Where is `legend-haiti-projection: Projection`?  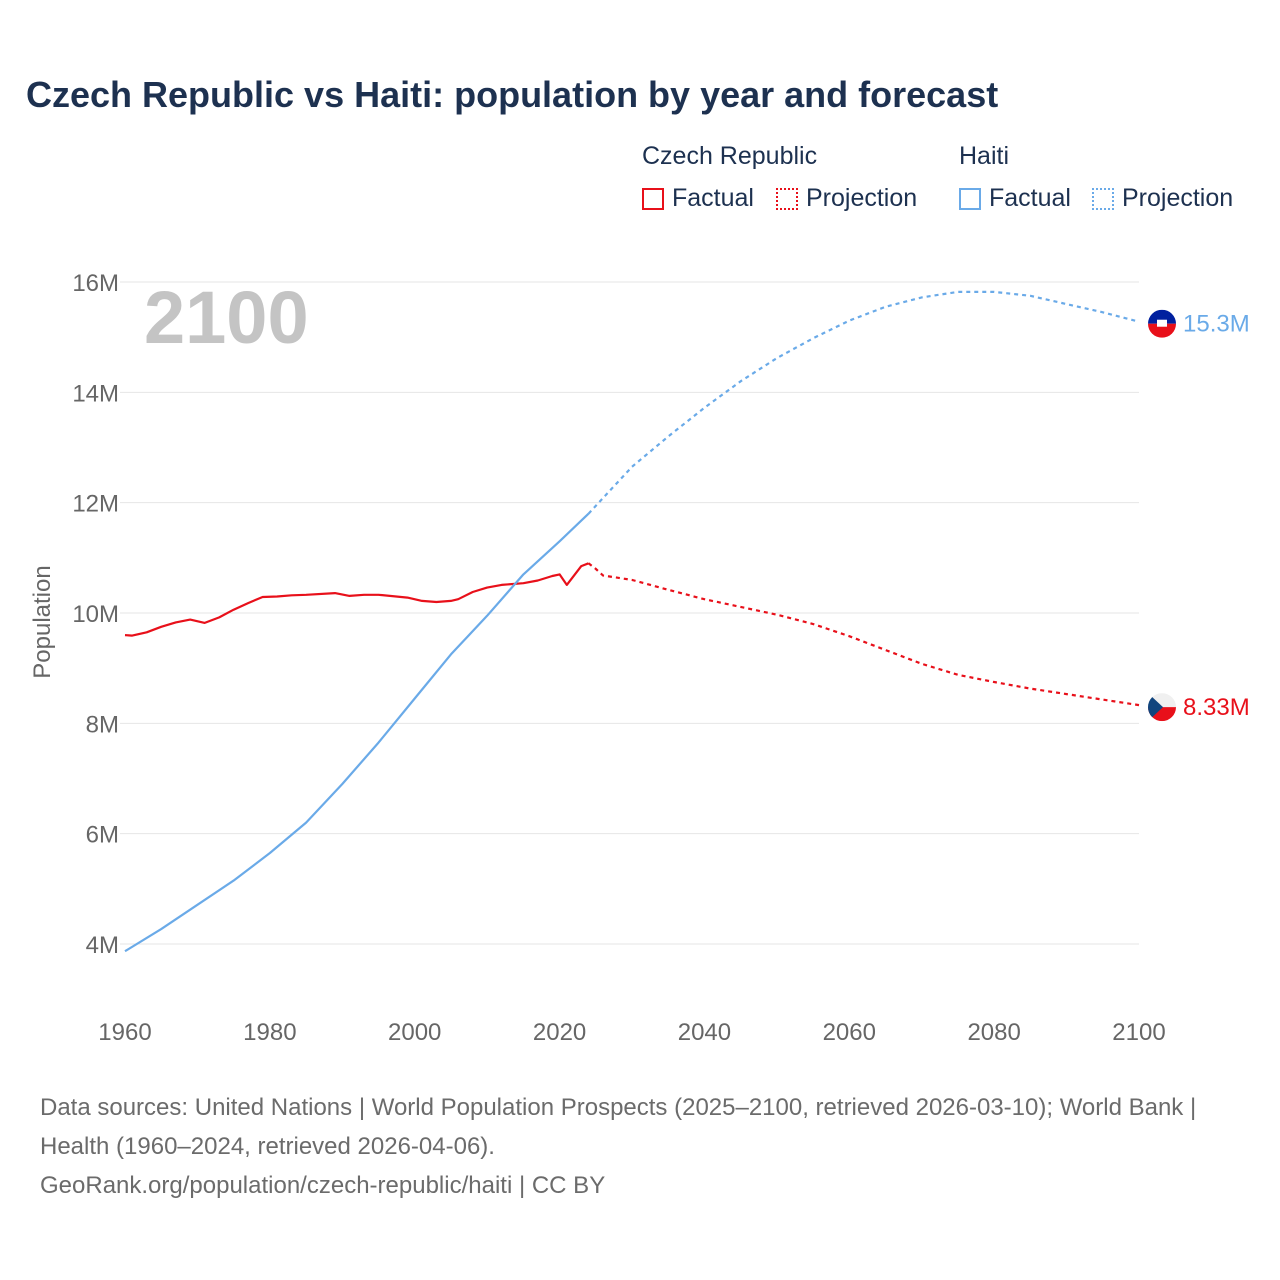
legend-haiti-projection: Projection is located at coordinates (1162, 198).